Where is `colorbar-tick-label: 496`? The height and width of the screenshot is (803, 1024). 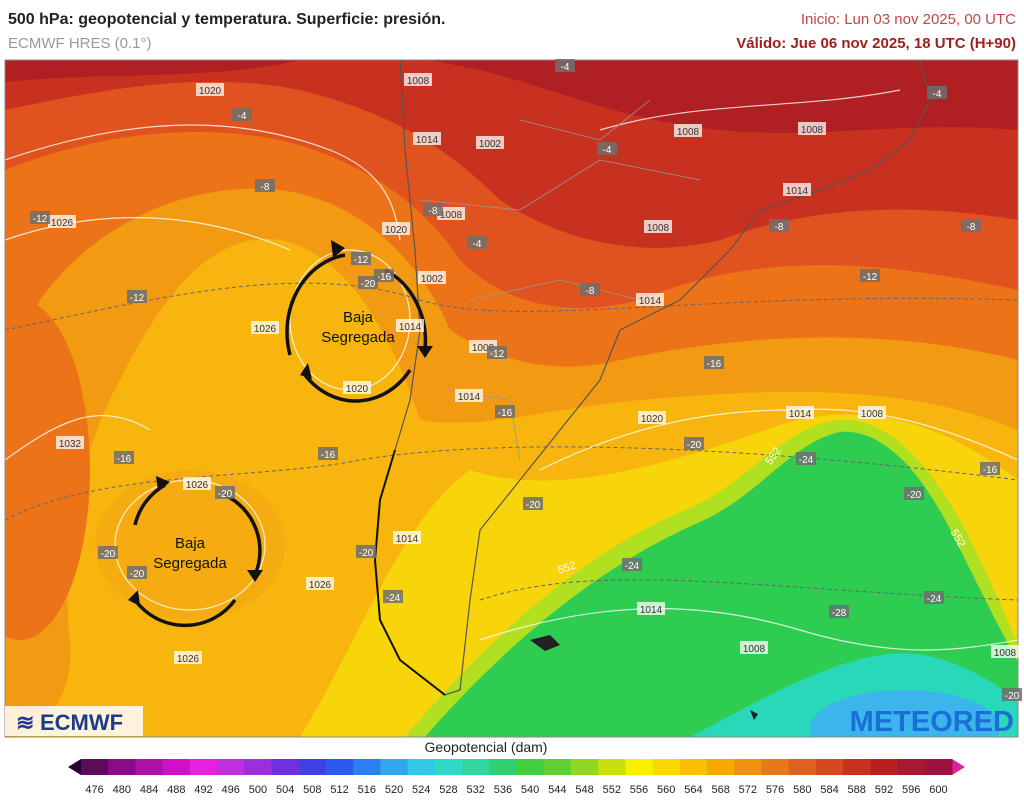 colorbar-tick-label: 496 is located at coordinates (231, 790).